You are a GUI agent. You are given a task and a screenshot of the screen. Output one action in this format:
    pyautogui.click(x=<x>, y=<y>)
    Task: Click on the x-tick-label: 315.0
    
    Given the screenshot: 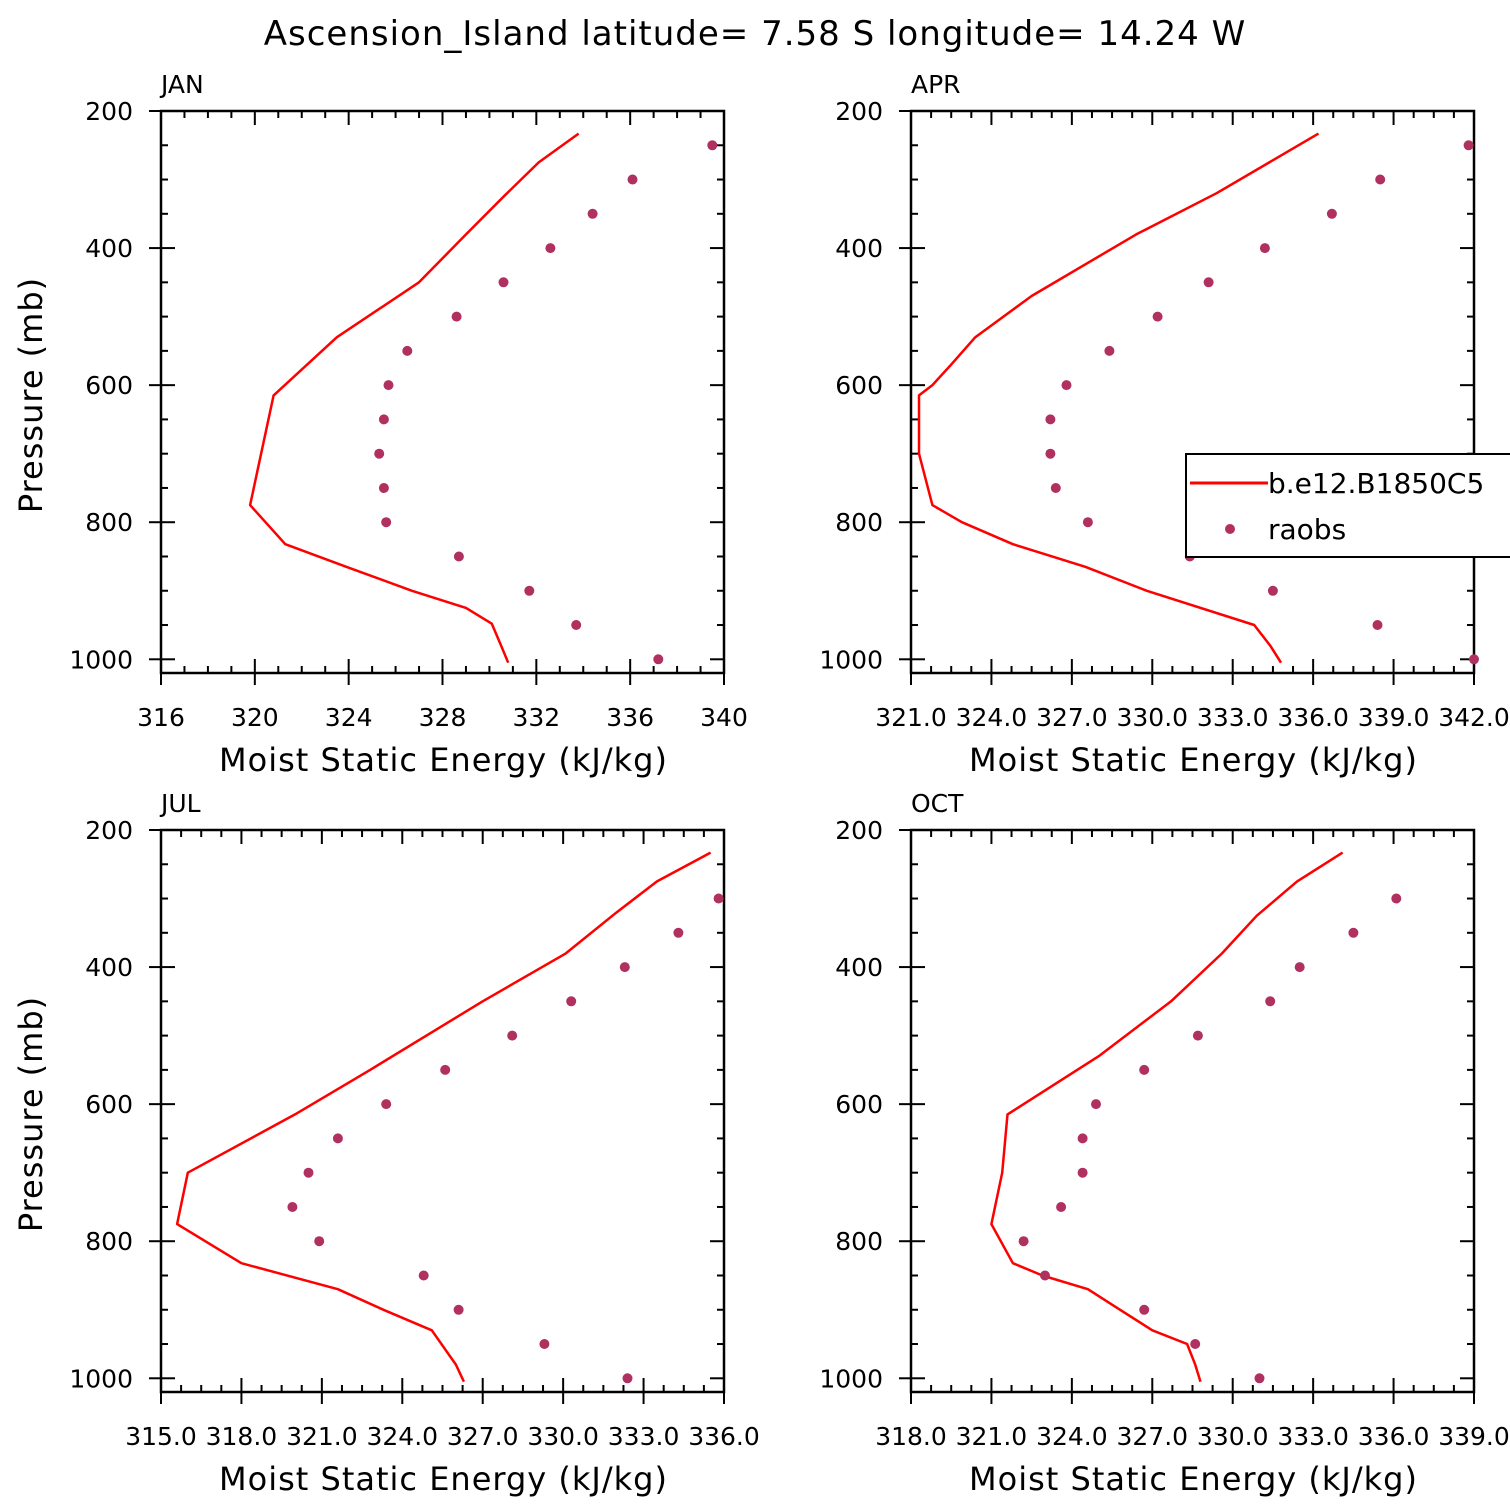 What is the action you would take?
    pyautogui.click(x=161, y=1436)
    